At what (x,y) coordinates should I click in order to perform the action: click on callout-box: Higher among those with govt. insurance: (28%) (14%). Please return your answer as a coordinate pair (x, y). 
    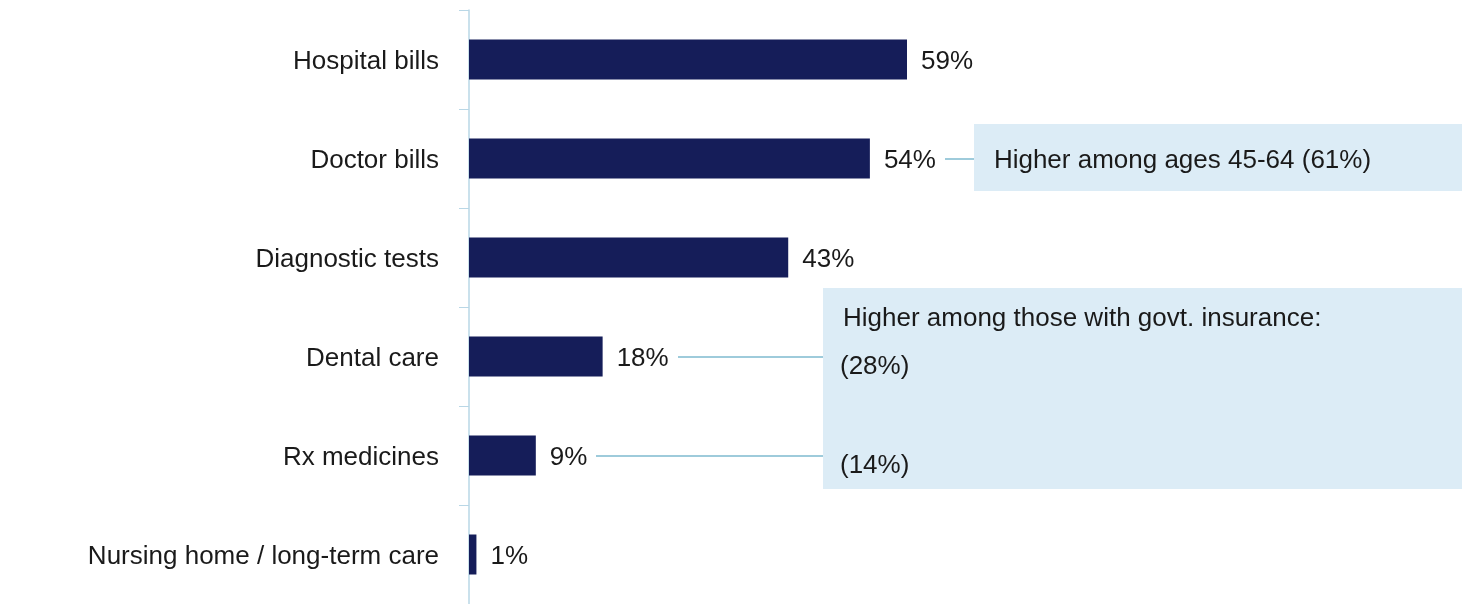
    Looking at the image, I should click on (1142, 388).